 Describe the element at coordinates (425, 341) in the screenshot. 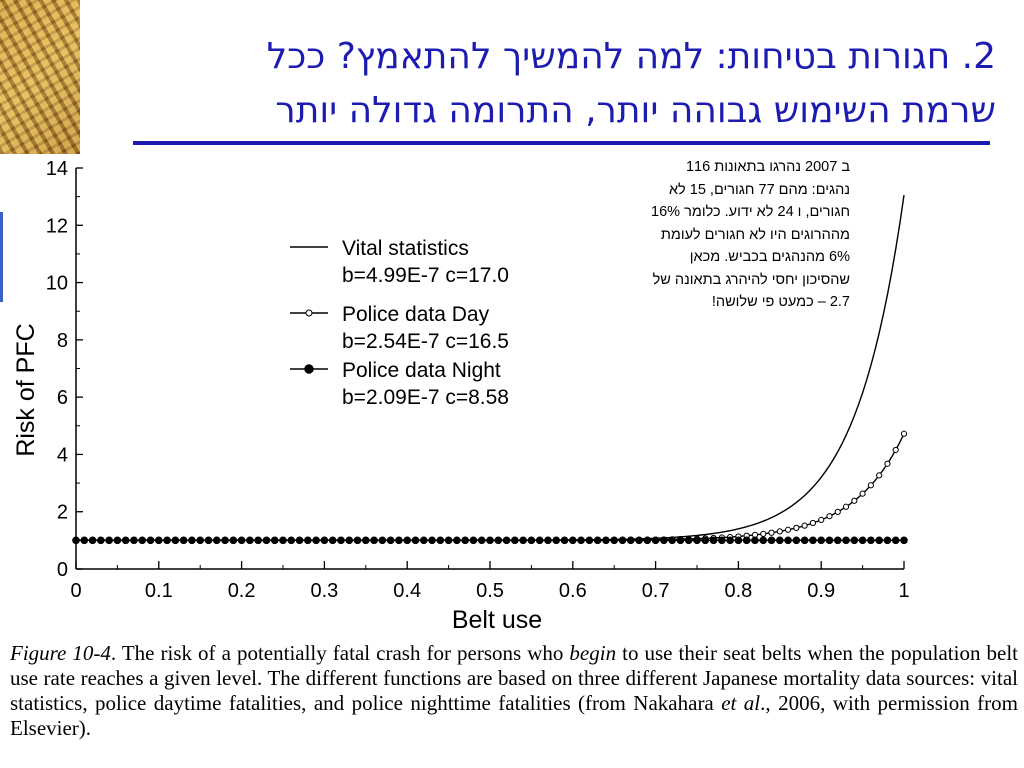

I see `legend-params: b=2.54E-7 c=16.5` at that location.